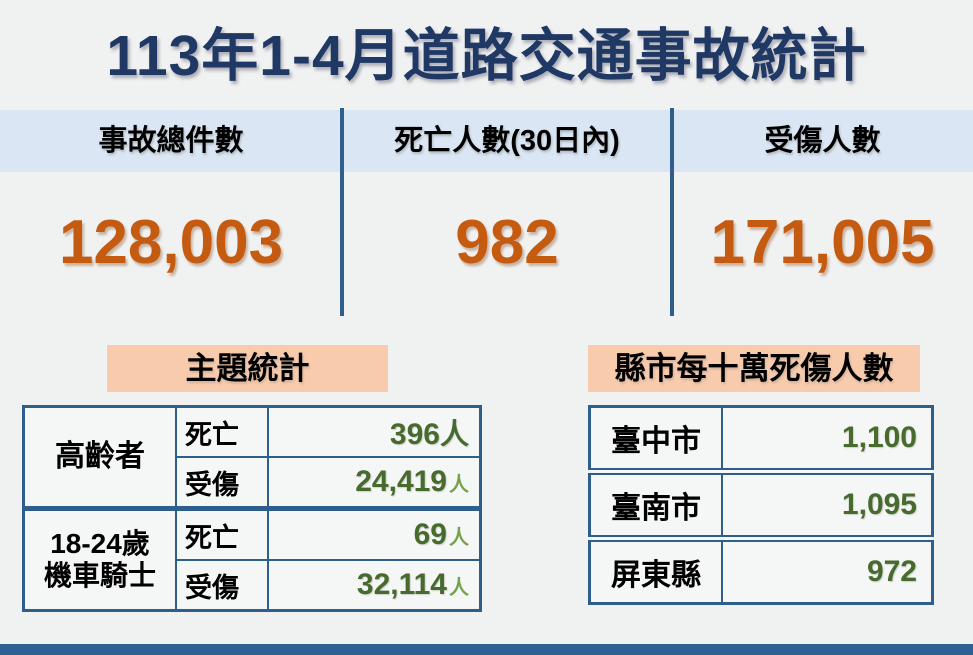 The height and width of the screenshot is (655, 973). I want to click on category-young-riders: 18-24歲 機車騎士, so click(99, 559).